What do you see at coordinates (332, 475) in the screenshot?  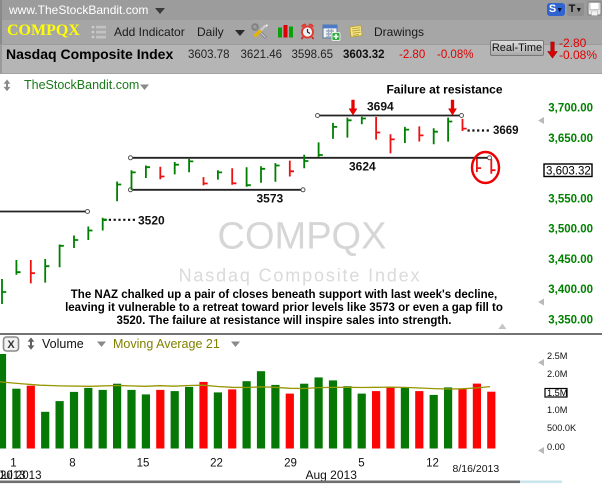 I see `svg-text: Aug 2013` at bounding box center [332, 475].